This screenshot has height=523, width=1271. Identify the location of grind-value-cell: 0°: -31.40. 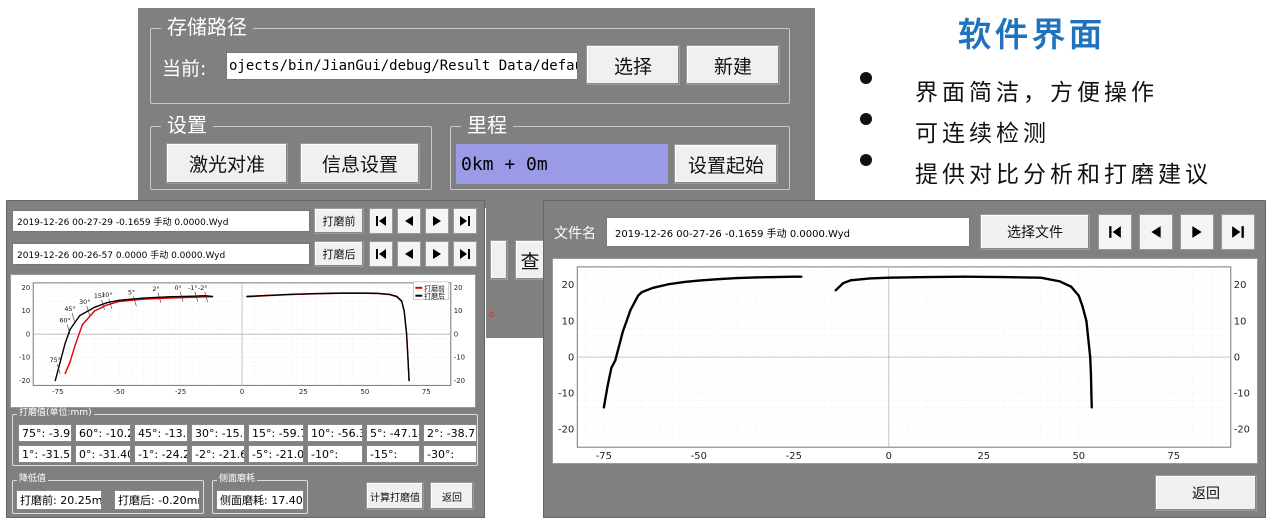
(103, 454).